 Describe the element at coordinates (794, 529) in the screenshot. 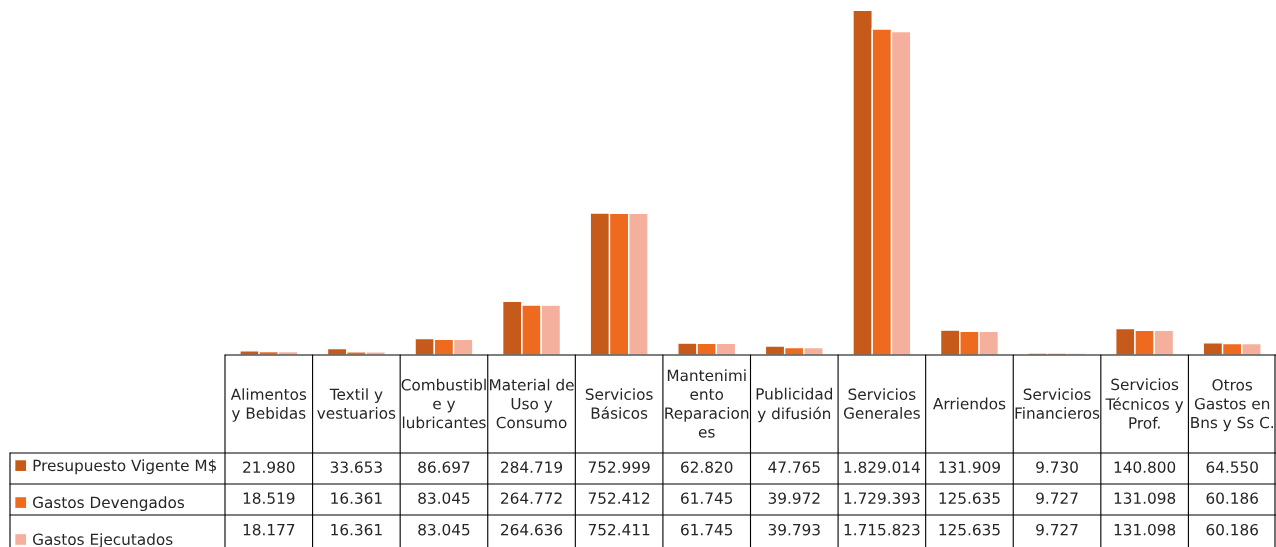

I see `data-label: 39.793` at that location.